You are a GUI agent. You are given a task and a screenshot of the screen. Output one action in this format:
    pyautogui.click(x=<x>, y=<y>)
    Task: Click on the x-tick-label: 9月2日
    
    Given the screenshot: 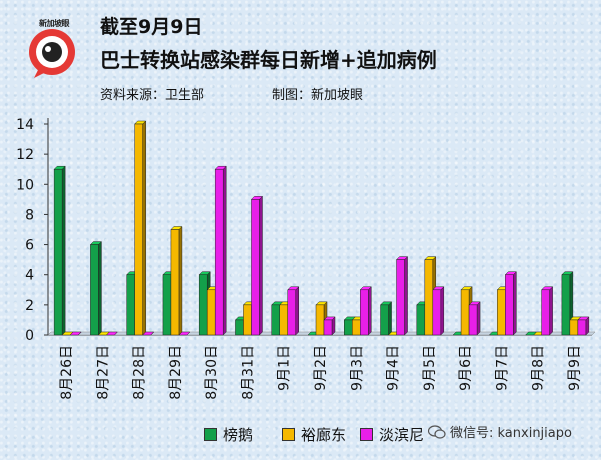 What is the action you would take?
    pyautogui.click(x=321, y=368)
    